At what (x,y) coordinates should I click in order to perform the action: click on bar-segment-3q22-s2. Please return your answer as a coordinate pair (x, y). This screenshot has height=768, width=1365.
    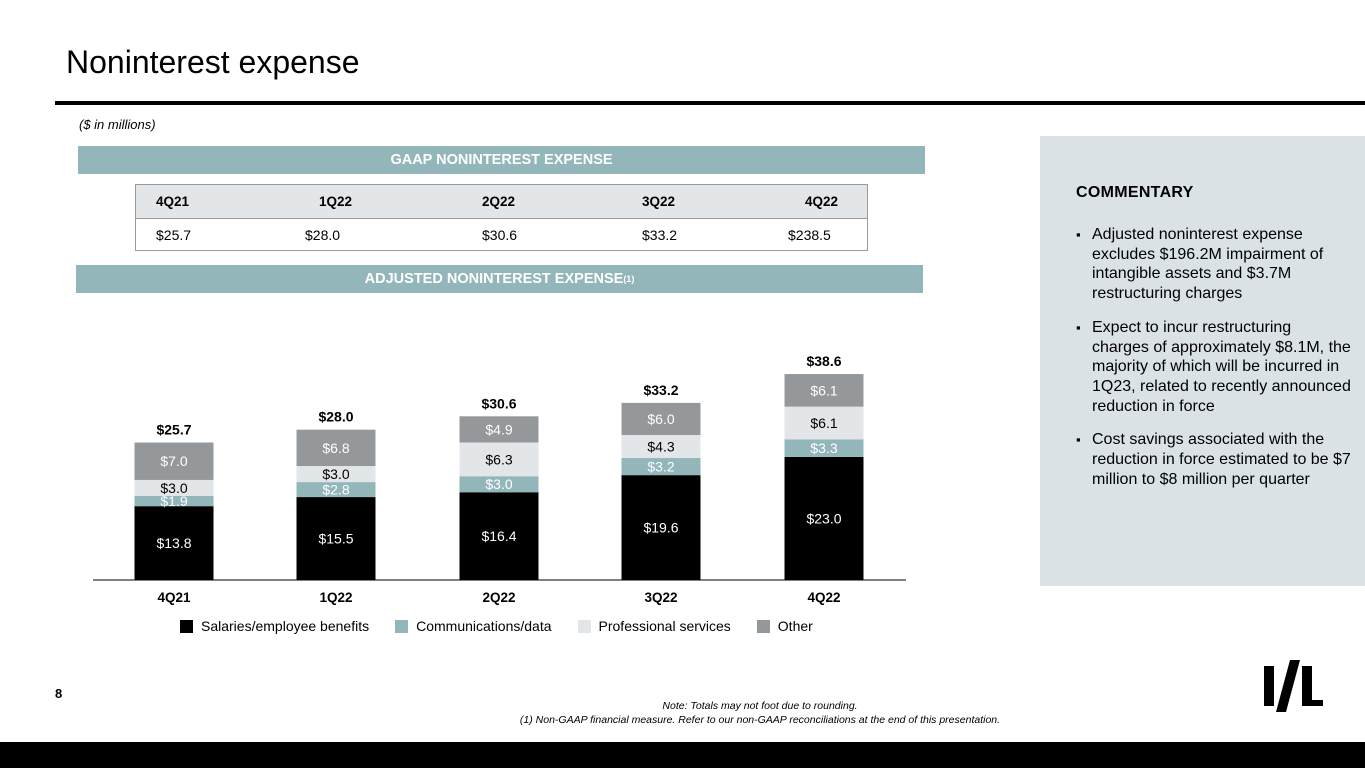
    Looking at the image, I should click on (661, 447).